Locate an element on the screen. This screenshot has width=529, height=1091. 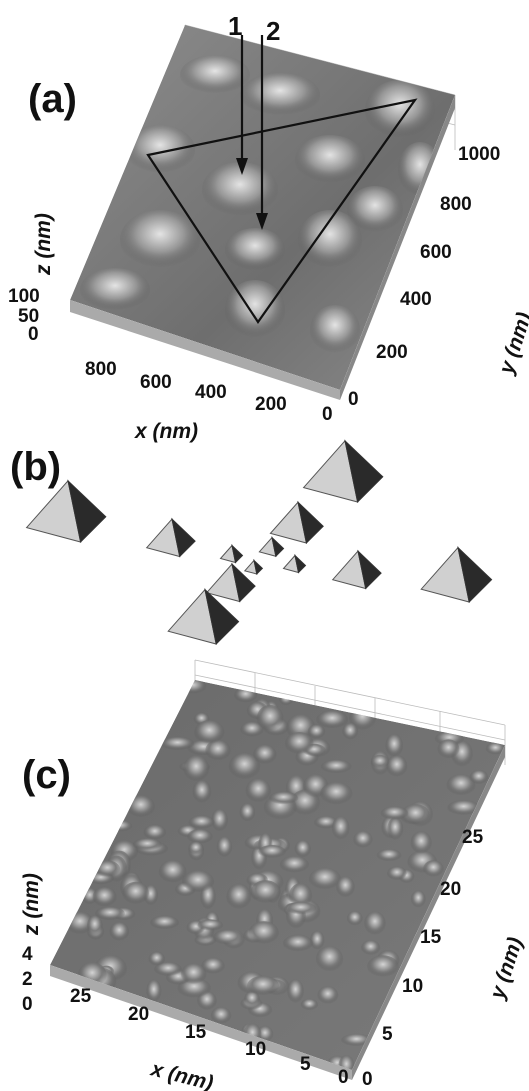
panel-a-x-axis-label: x (nm) is located at coordinates (166, 431).